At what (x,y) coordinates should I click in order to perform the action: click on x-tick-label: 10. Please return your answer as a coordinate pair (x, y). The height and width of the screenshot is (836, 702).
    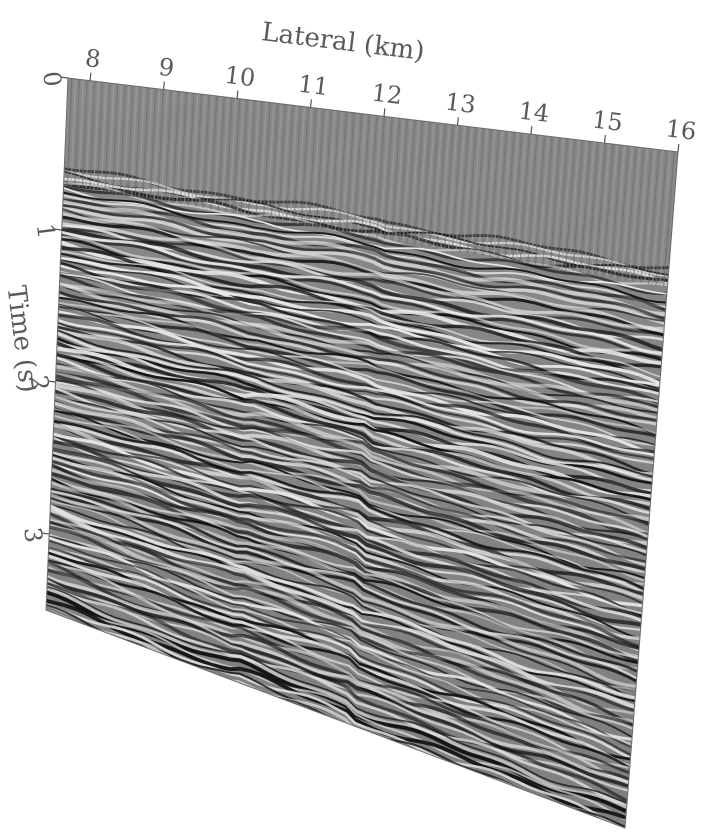
    Looking at the image, I should click on (240, 77).